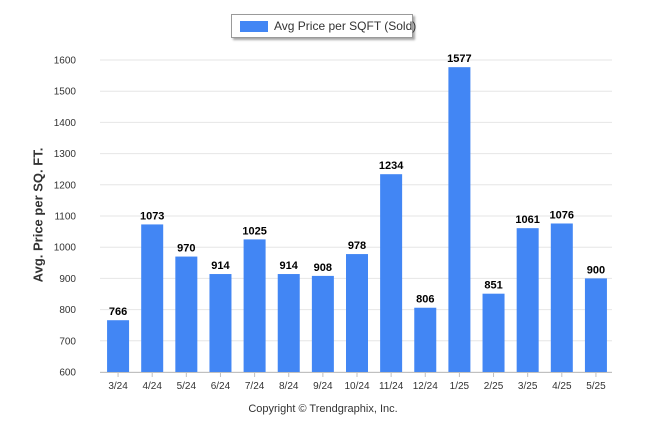  What do you see at coordinates (65, 154) in the screenshot?
I see `y-tick-label: 1300` at bounding box center [65, 154].